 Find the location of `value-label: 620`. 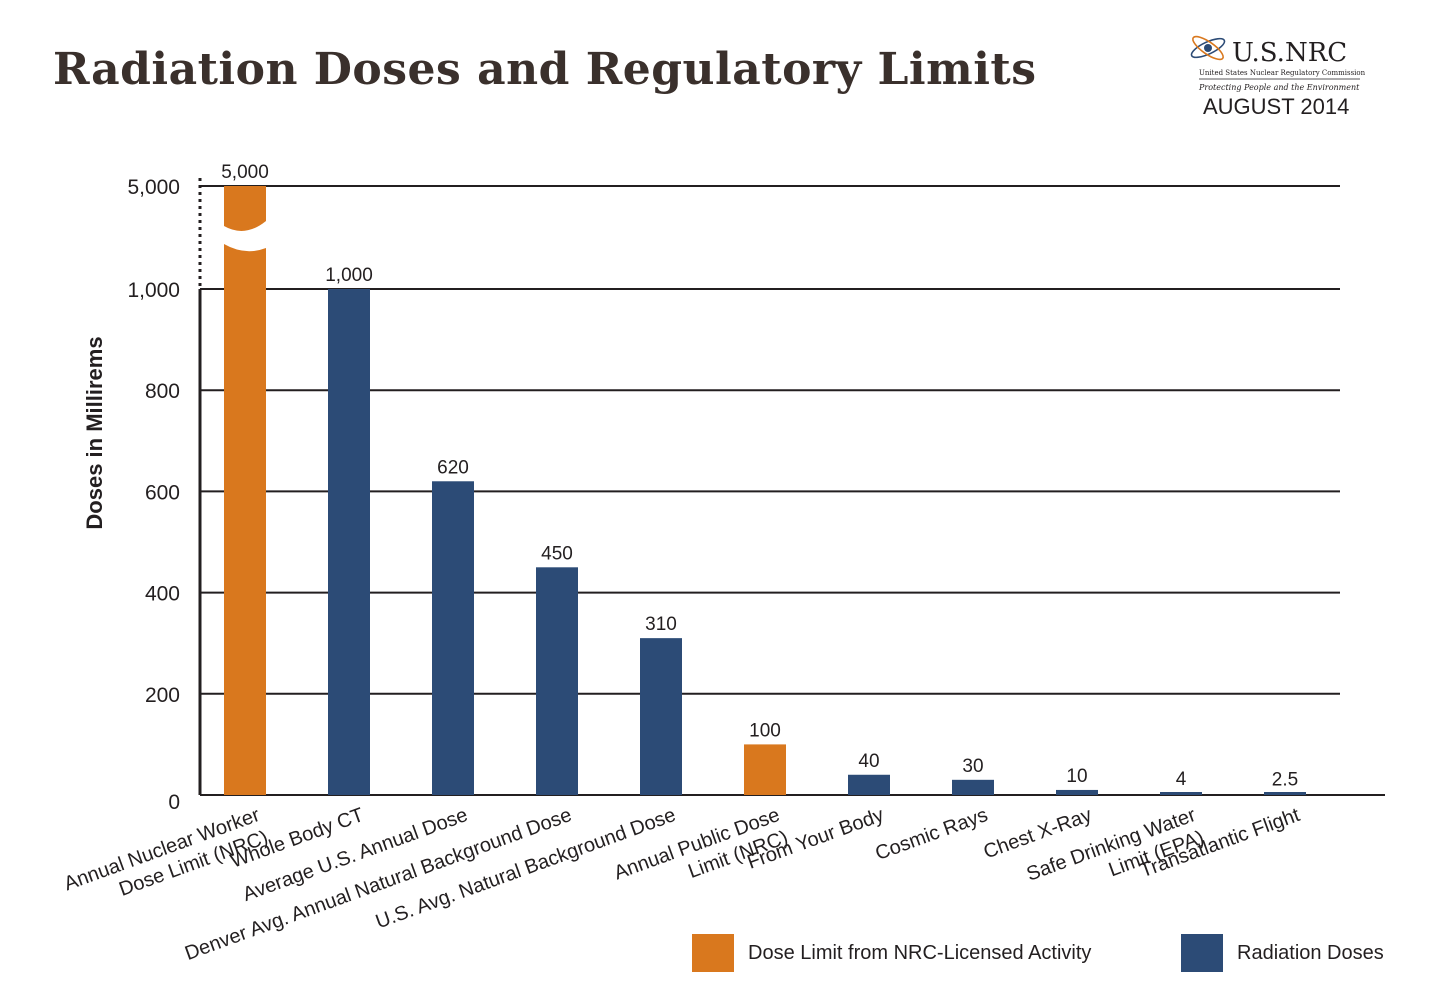

value-label: 620 is located at coordinates (453, 467).